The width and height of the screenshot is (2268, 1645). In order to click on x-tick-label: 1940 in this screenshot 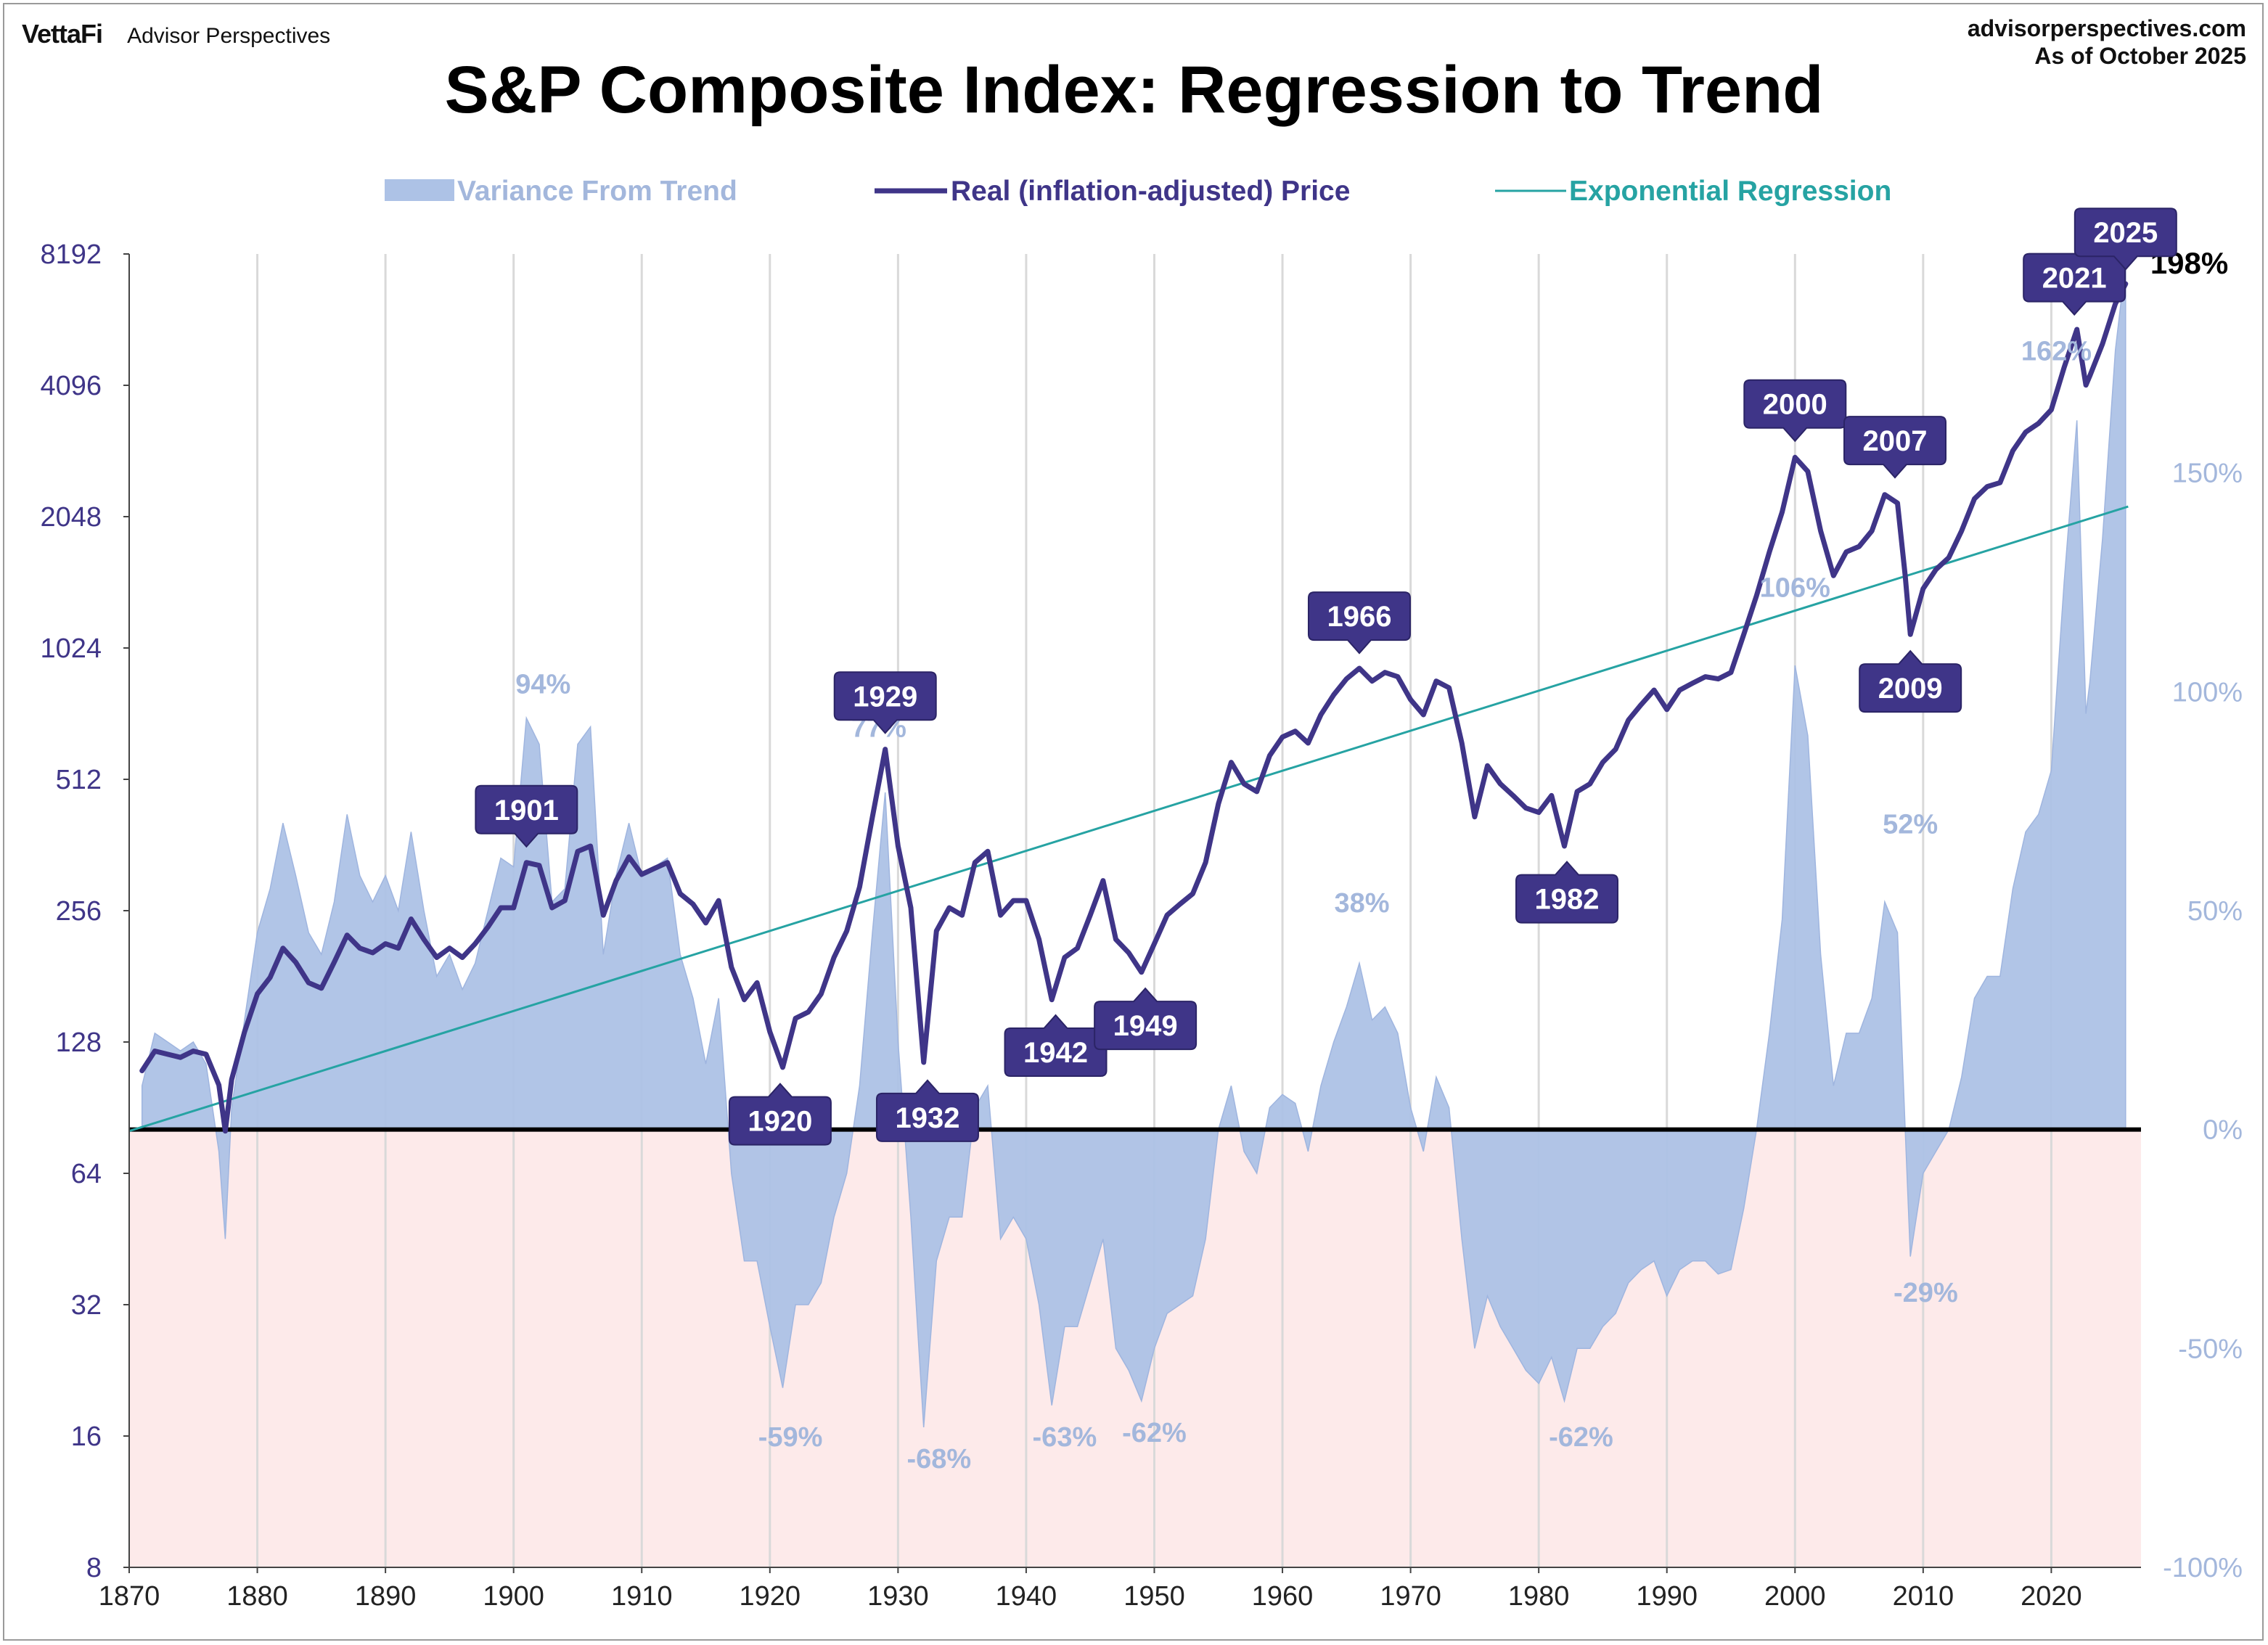, I will do `click(1026, 1596)`.